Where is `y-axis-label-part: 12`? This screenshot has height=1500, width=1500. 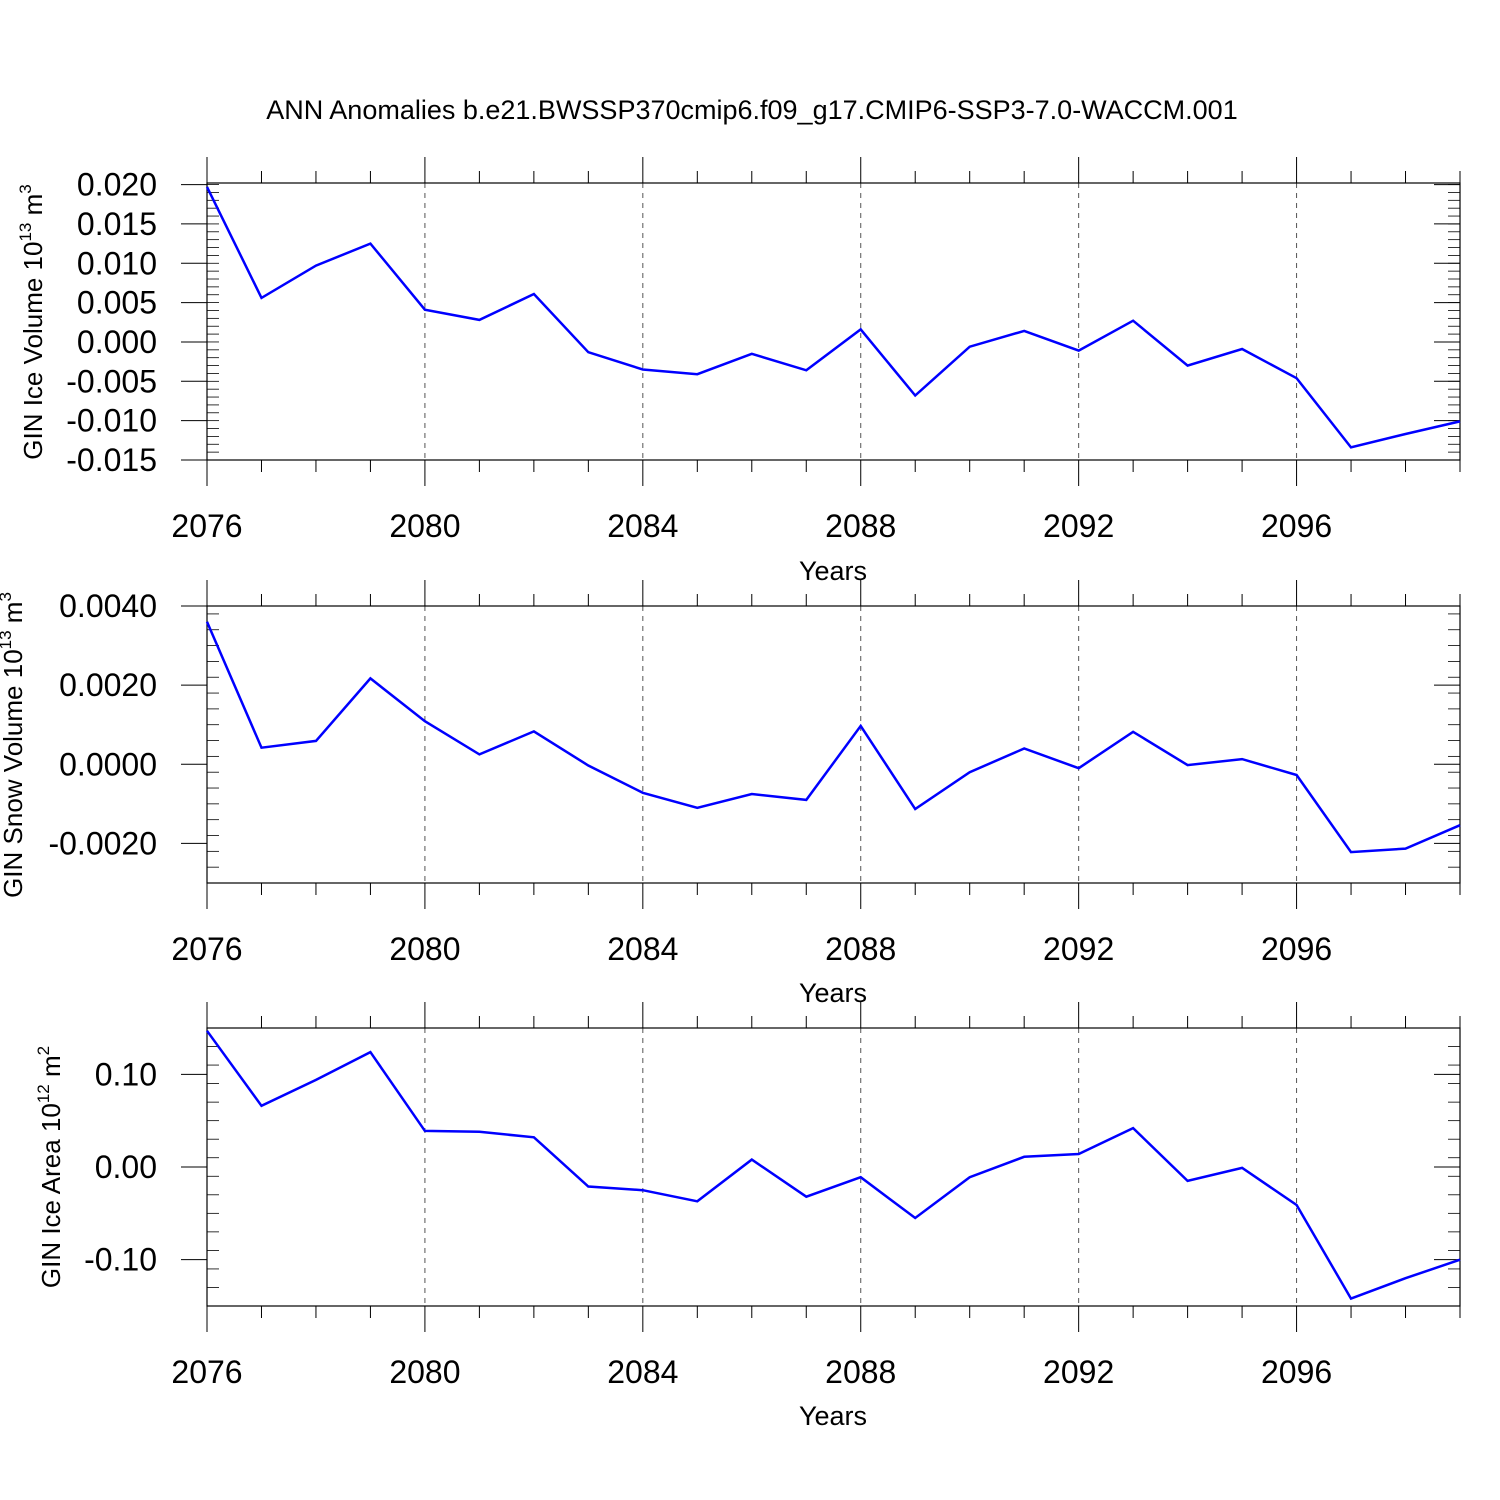
y-axis-label-part: 12 is located at coordinates (43, 1093).